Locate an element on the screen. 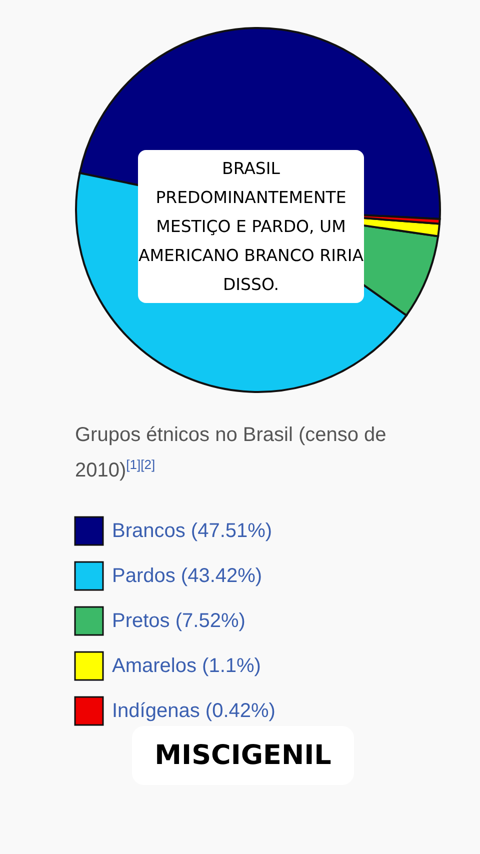  legend-label: Indígenas (0.42%) is located at coordinates (194, 711).